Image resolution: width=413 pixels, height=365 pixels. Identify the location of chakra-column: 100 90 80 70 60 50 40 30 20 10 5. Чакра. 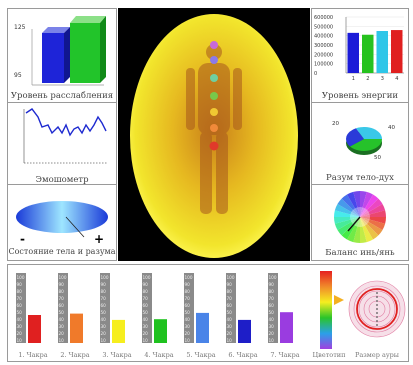
(202, 316).